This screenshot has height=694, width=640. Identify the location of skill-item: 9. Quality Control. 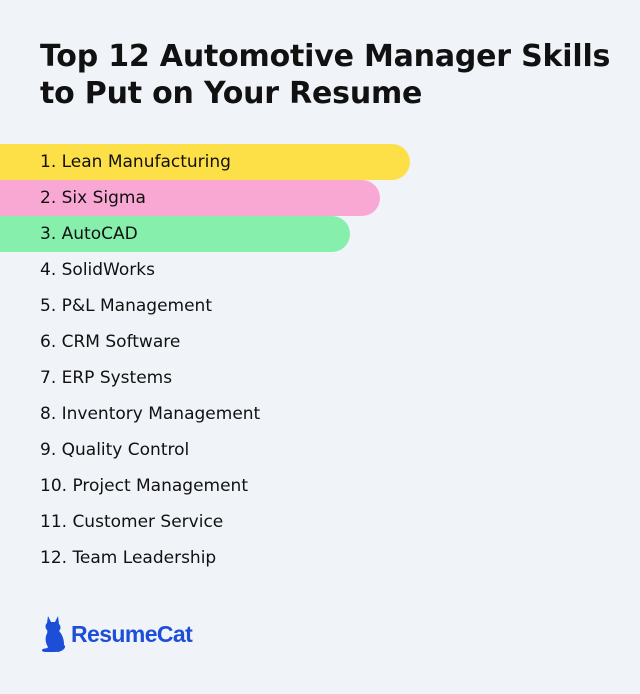
(115, 450).